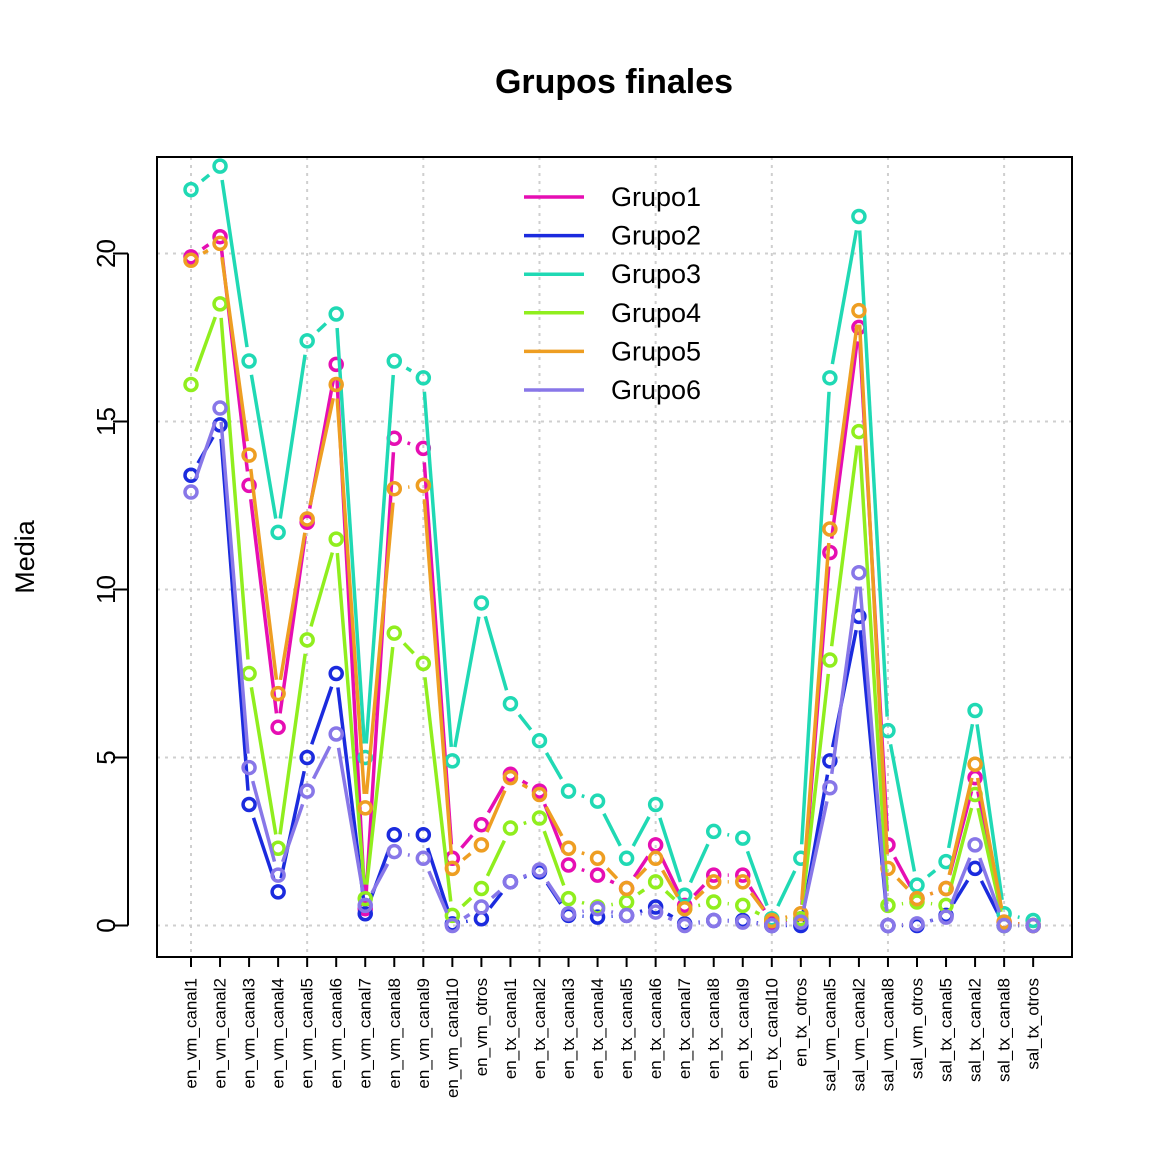 This screenshot has width=1152, height=1152. I want to click on x-tick-label: en_vm_canal8, so click(394, 1033).